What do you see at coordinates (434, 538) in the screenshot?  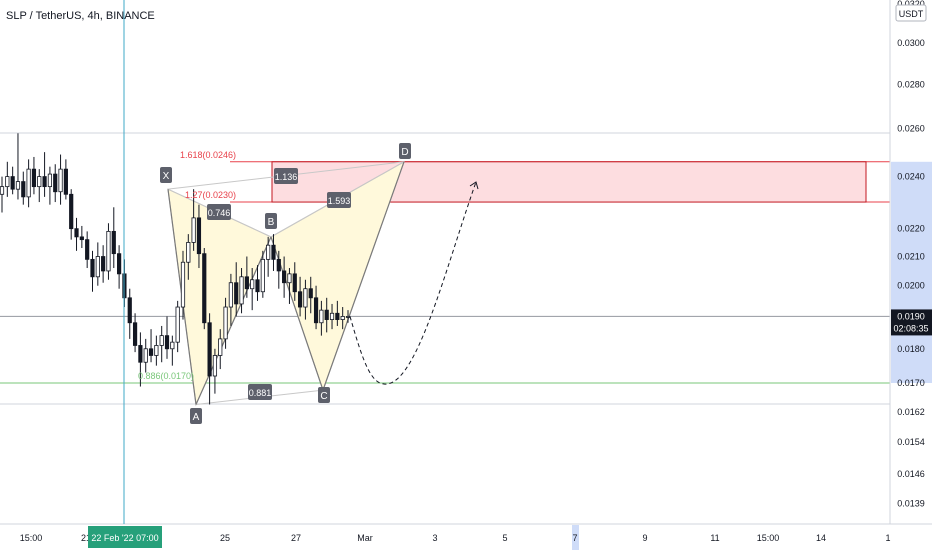 I see `time-tick-label: 3` at bounding box center [434, 538].